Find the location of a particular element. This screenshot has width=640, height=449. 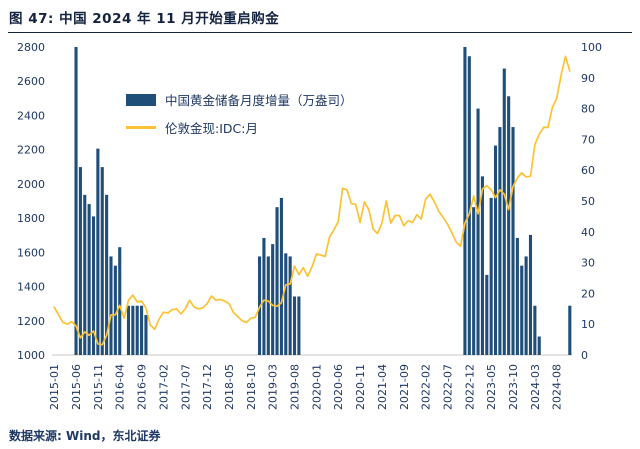

x-tick: 2022-12 is located at coordinates (469, 387).